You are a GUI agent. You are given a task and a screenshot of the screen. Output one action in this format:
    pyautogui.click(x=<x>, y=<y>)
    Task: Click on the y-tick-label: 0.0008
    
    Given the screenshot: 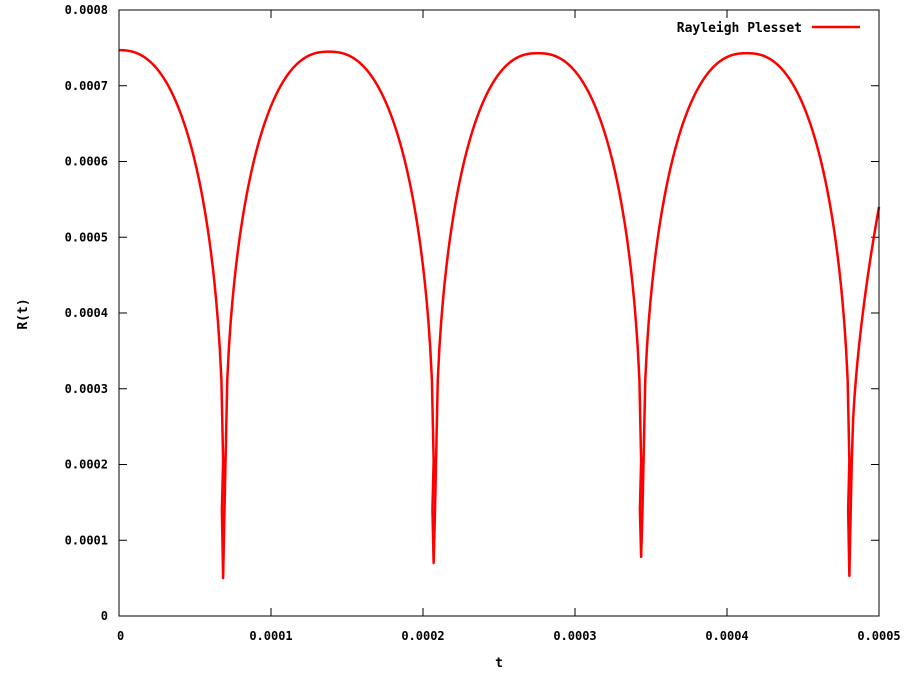 What is the action you would take?
    pyautogui.click(x=86, y=10)
    